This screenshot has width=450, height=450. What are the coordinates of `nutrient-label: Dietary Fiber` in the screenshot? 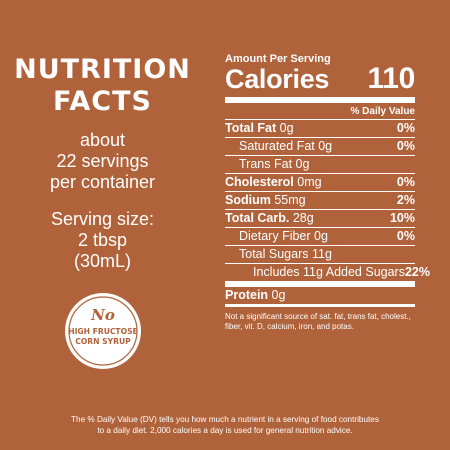 It's located at (275, 236).